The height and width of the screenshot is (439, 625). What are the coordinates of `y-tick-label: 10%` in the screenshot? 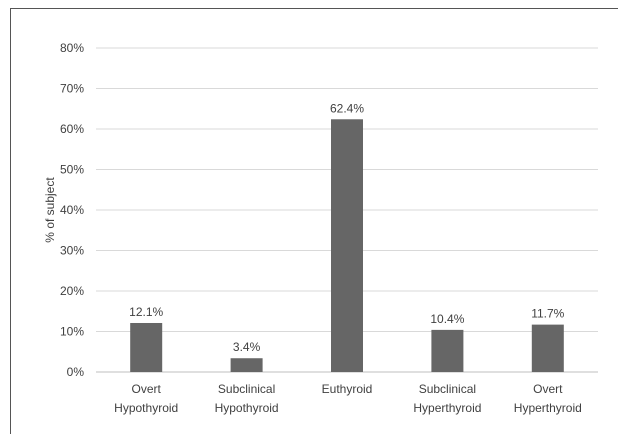 It's located at (72, 332).